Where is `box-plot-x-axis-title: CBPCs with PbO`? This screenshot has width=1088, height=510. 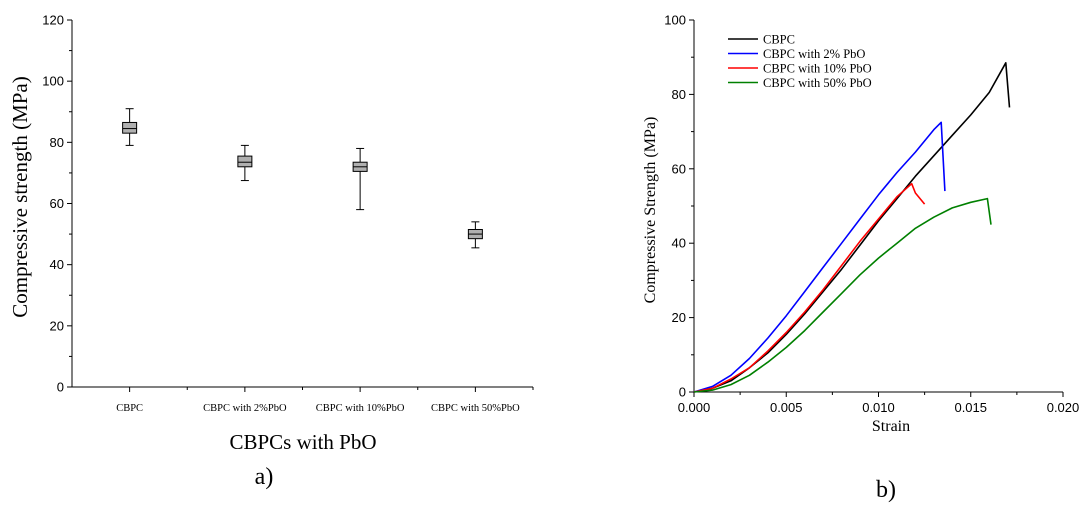
box-plot-x-axis-title: CBPCs with PbO is located at coordinates (302, 442).